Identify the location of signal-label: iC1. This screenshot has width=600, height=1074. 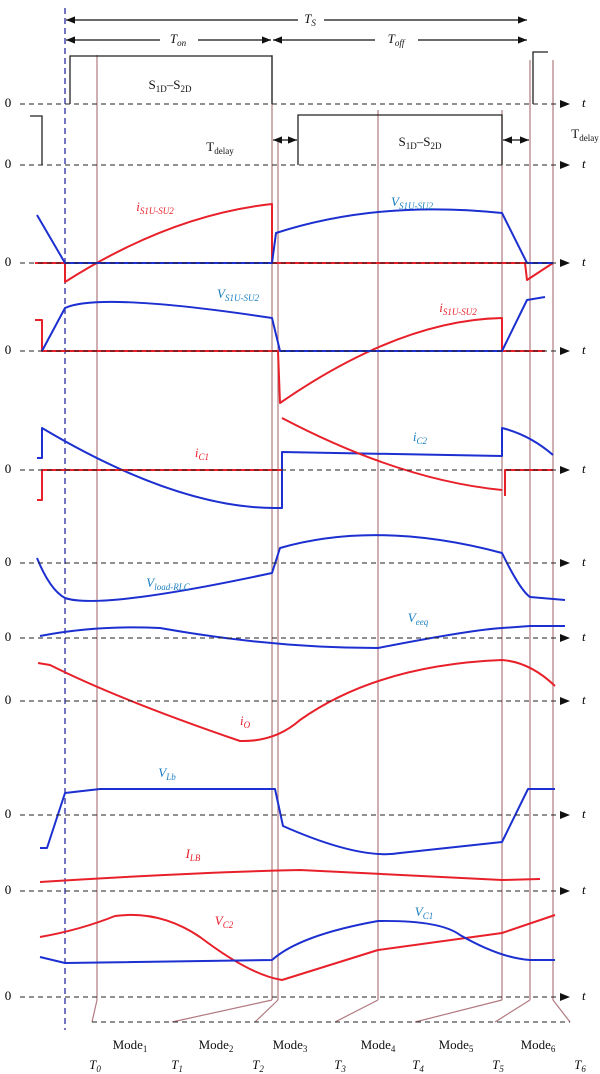
(202, 453).